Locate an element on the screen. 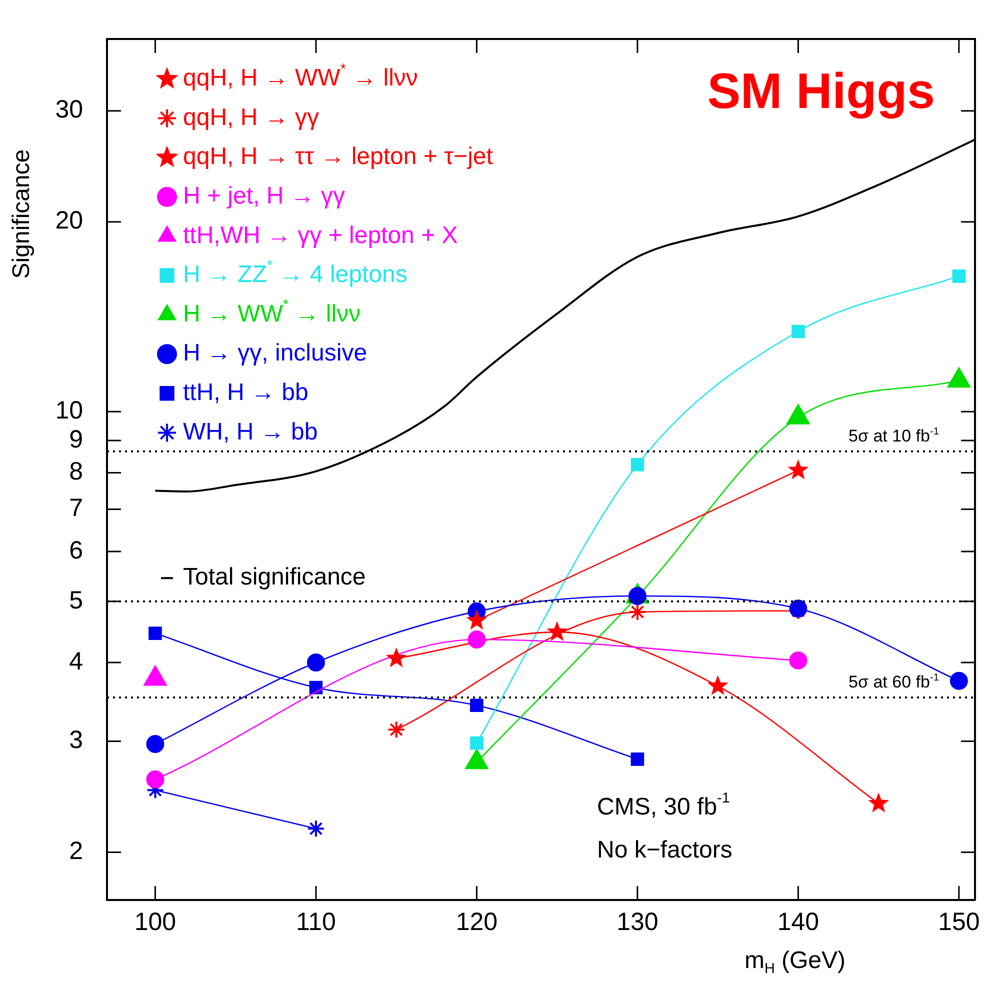  y-axis-title: Significance is located at coordinates (21, 214).